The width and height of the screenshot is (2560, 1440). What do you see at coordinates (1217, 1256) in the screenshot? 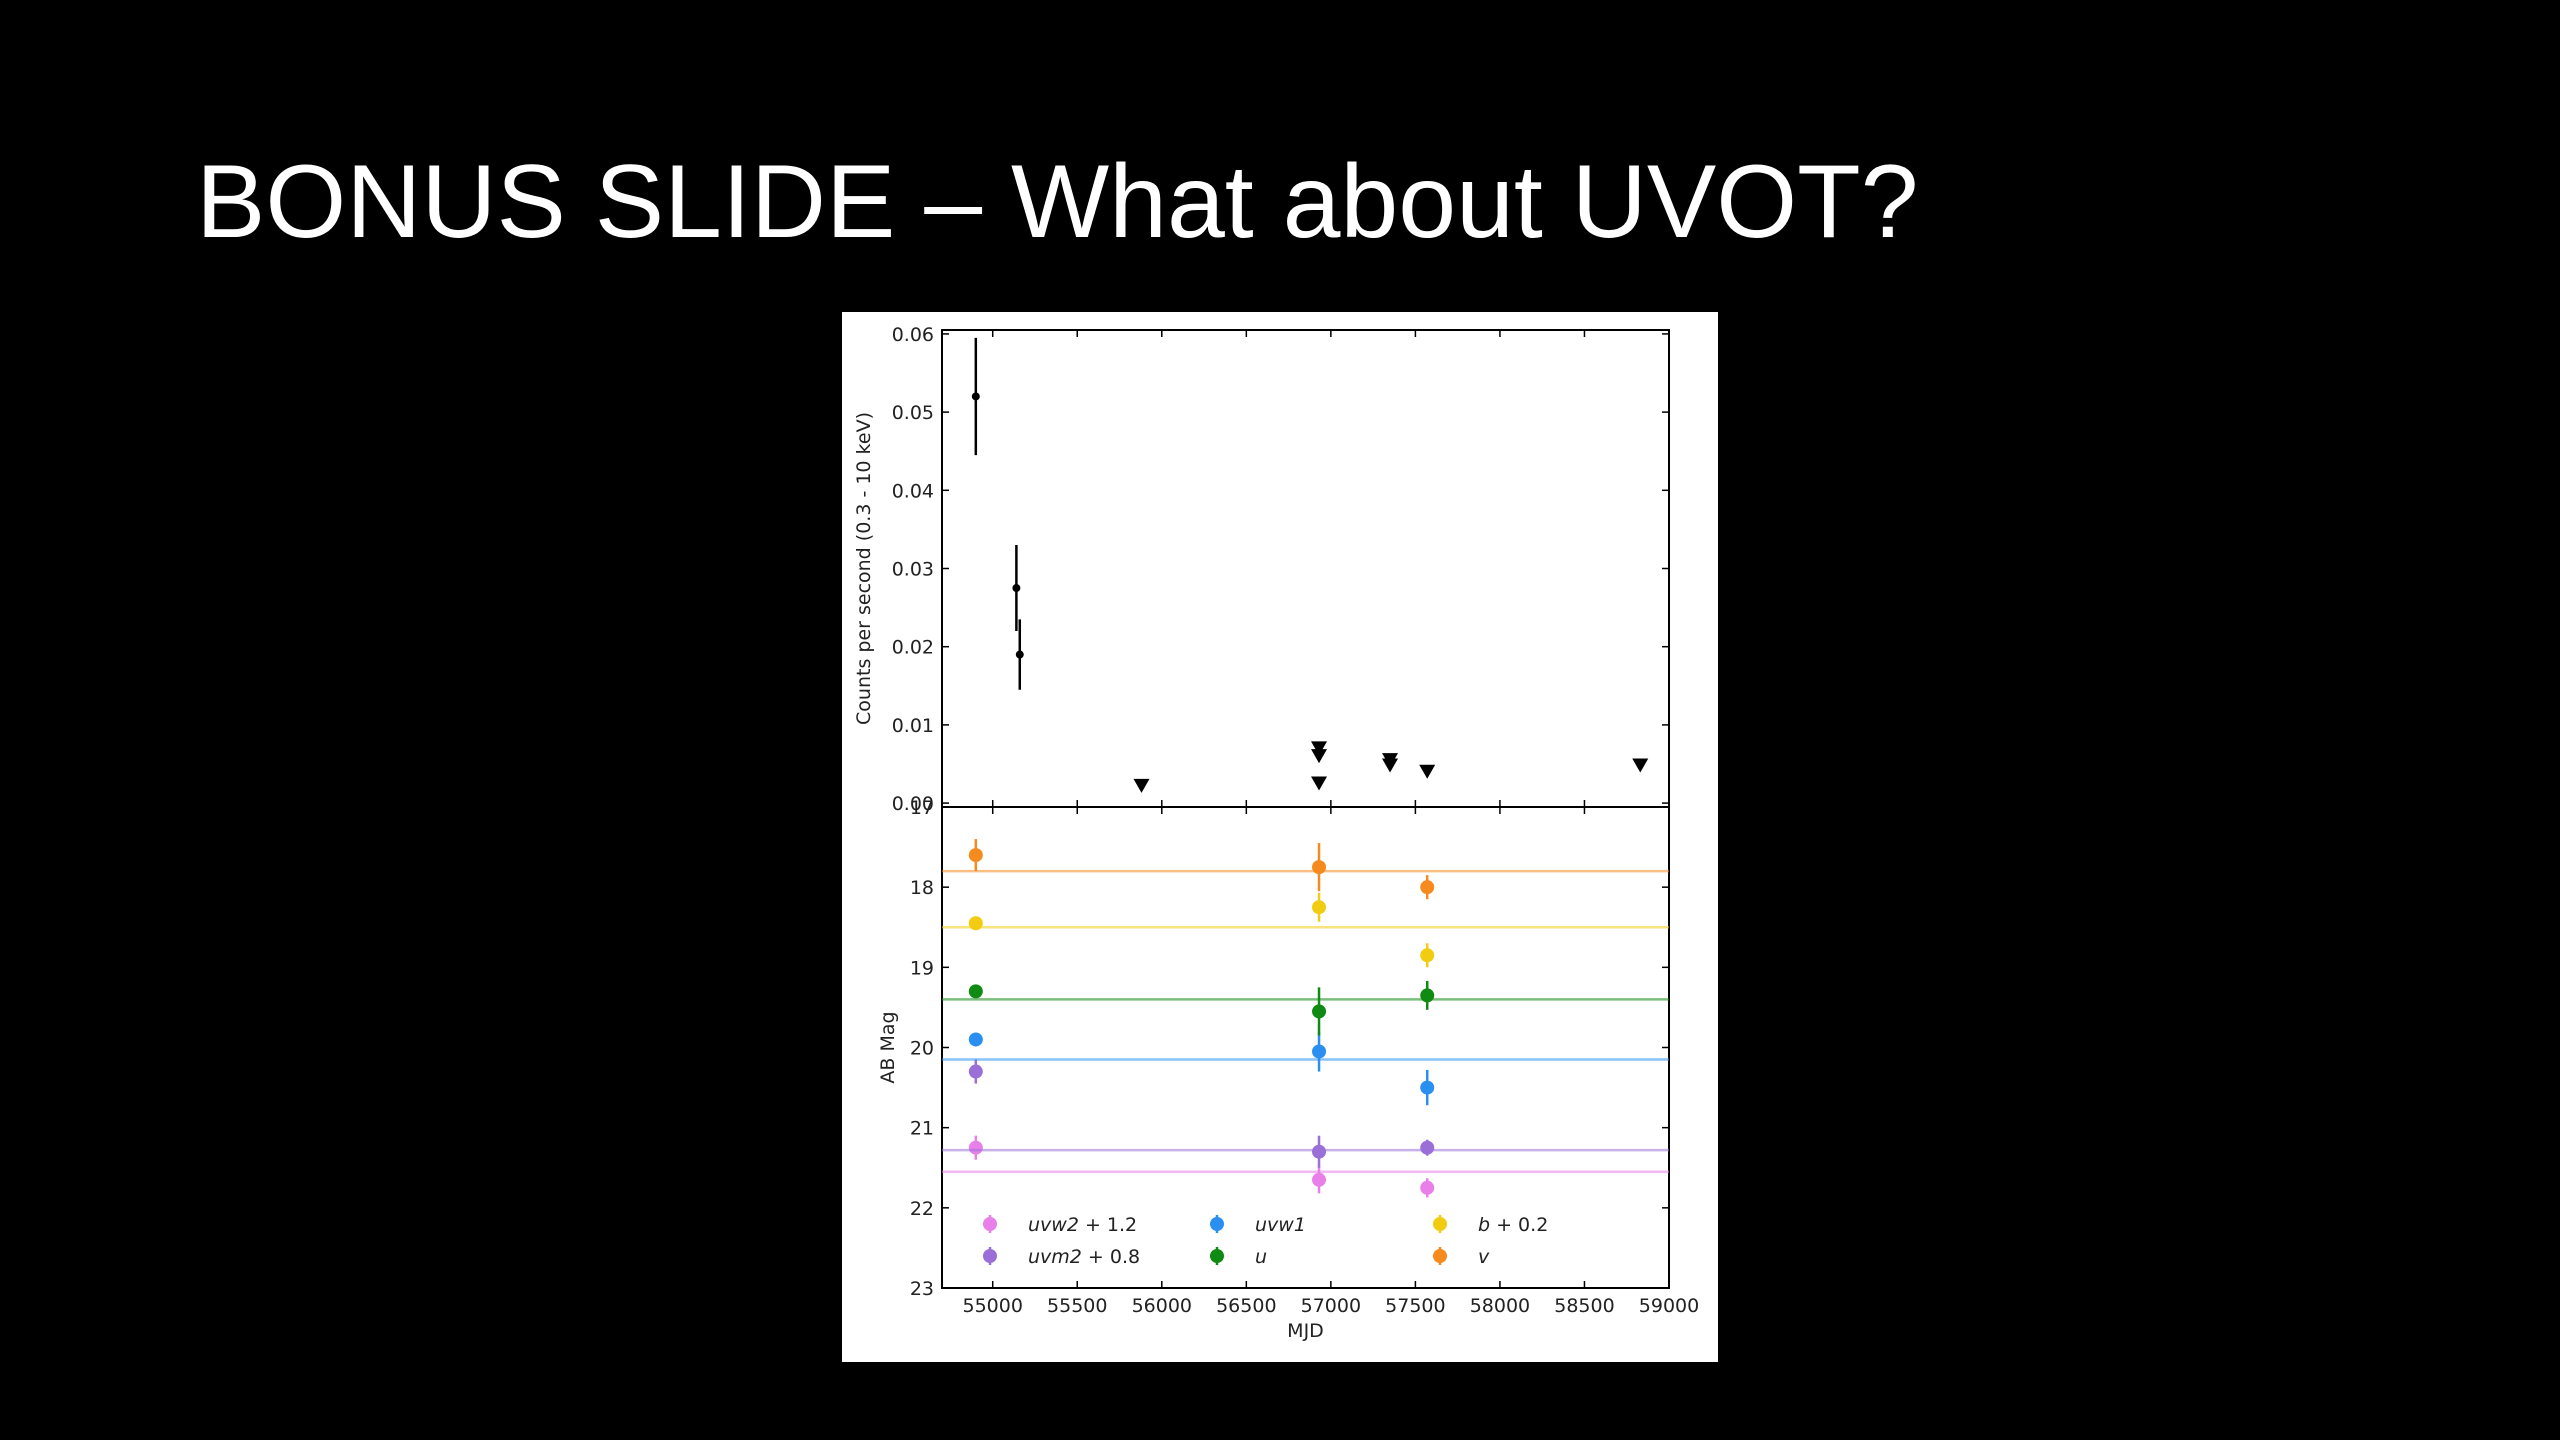
I see `legend-marker-u` at bounding box center [1217, 1256].